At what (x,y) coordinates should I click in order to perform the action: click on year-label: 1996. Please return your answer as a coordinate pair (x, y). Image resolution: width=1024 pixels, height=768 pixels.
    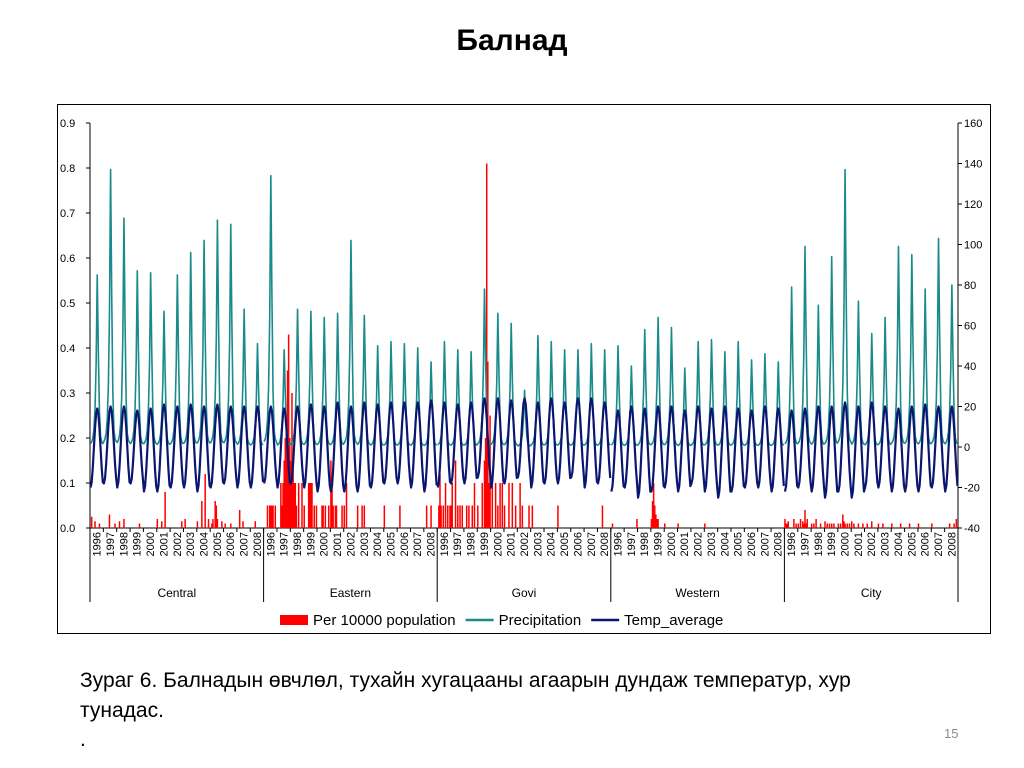
    Looking at the image, I should click on (271, 544).